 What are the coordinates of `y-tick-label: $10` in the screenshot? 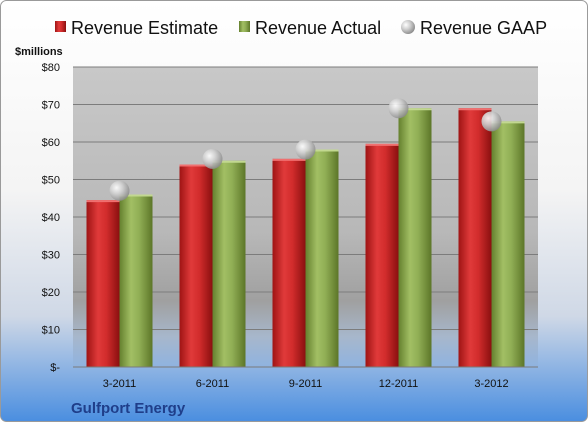 It's located at (51, 331).